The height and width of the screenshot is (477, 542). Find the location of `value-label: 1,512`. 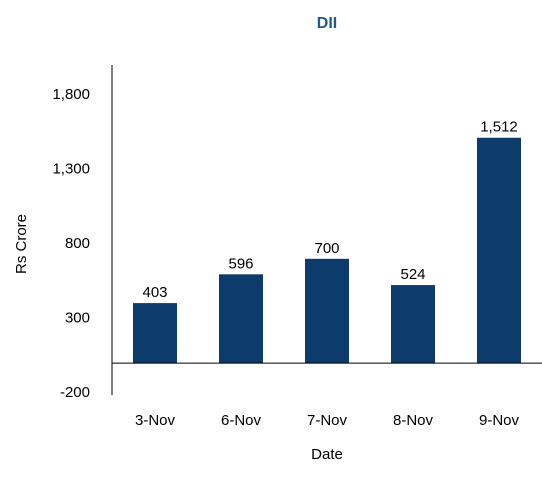

value-label: 1,512 is located at coordinates (499, 127).